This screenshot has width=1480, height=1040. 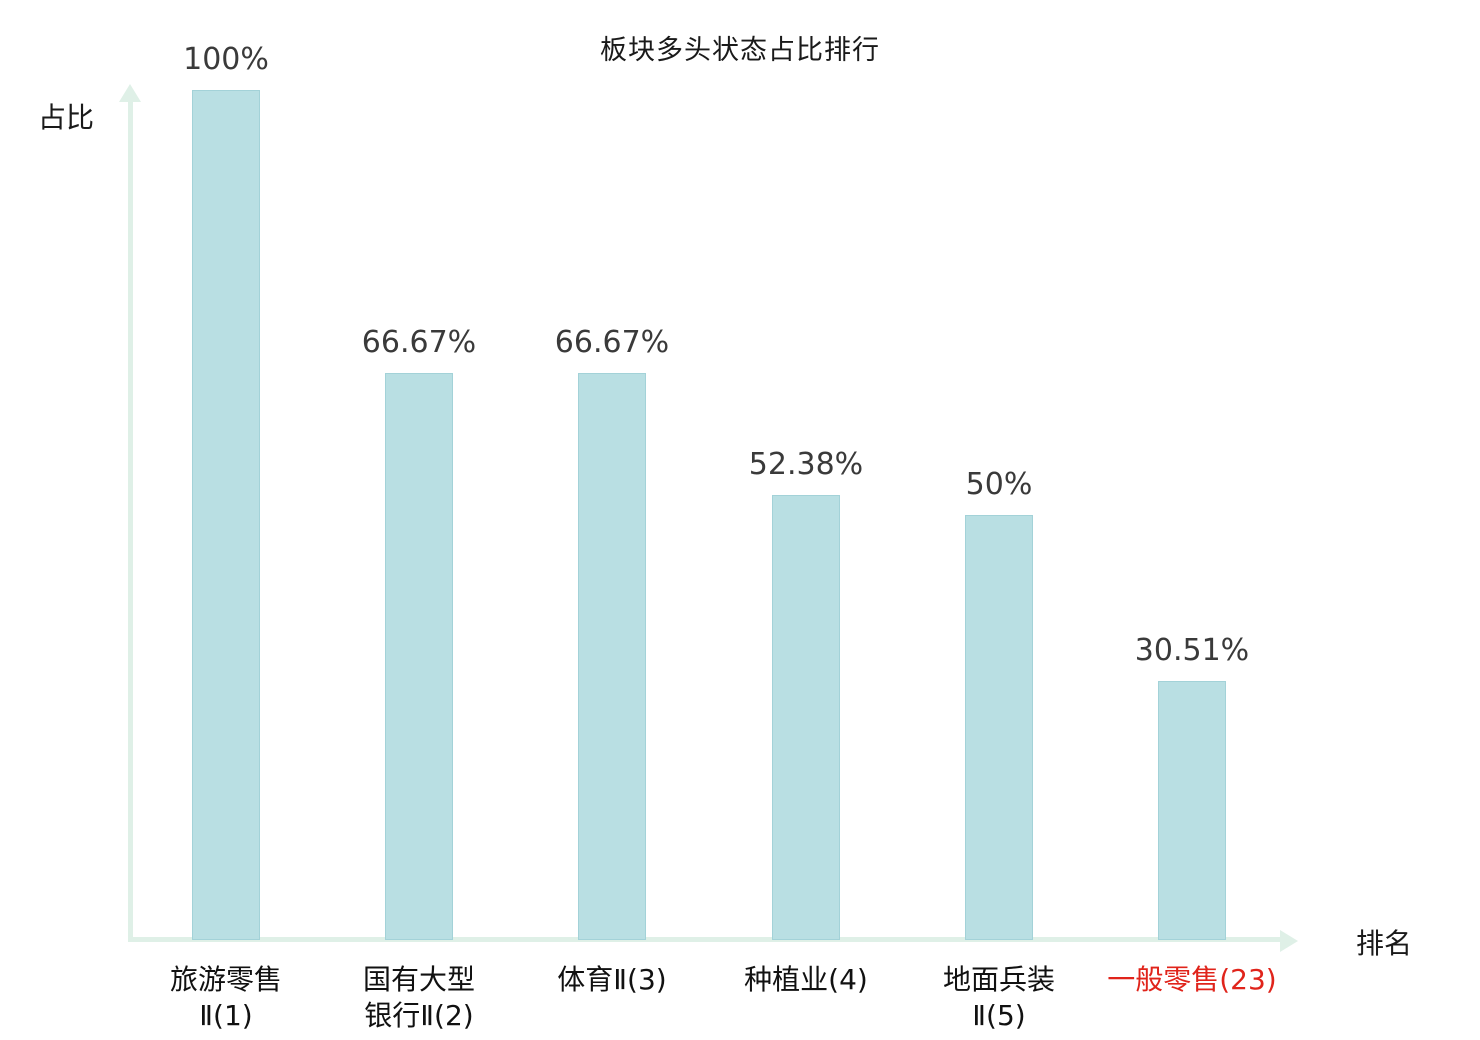 What do you see at coordinates (740, 50) in the screenshot?
I see `chart-title: 板块多头状态占比排行` at bounding box center [740, 50].